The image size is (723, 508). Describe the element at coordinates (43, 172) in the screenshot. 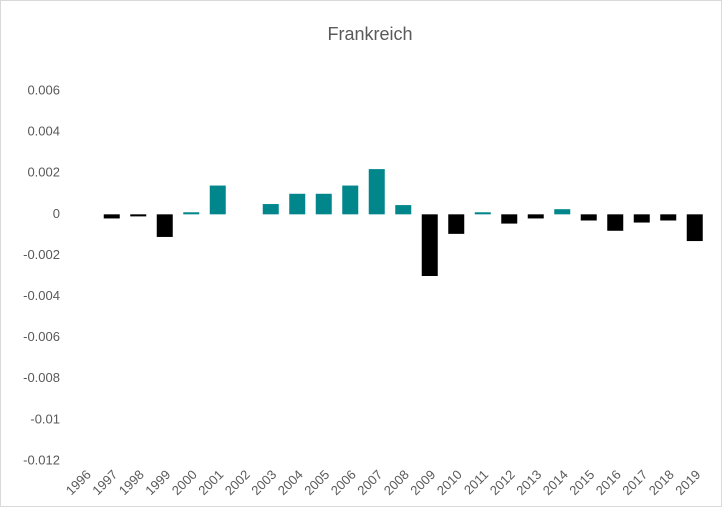

I see `y-tick-label: 0.002` at that location.